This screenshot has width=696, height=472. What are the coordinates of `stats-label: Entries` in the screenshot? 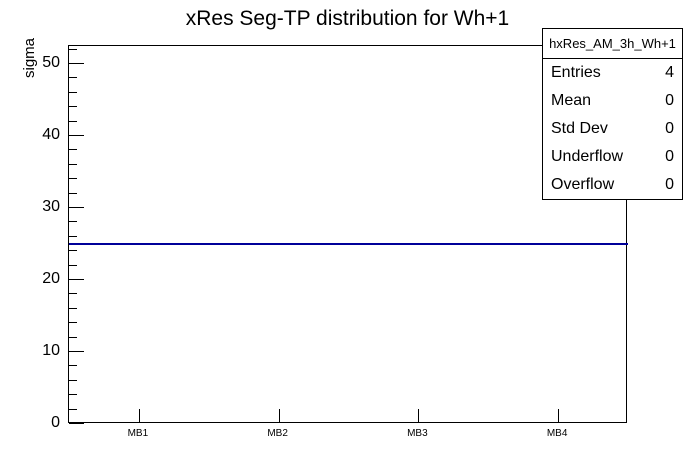 It's located at (576, 72).